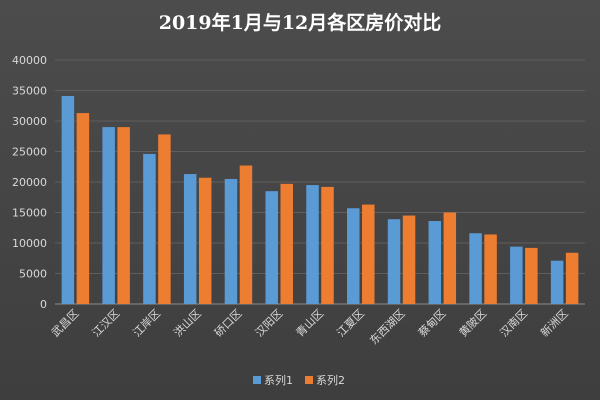 The width and height of the screenshot is (600, 400). Describe the element at coordinates (68, 200) in the screenshot. I see `bar-系列1-武昌区` at that location.